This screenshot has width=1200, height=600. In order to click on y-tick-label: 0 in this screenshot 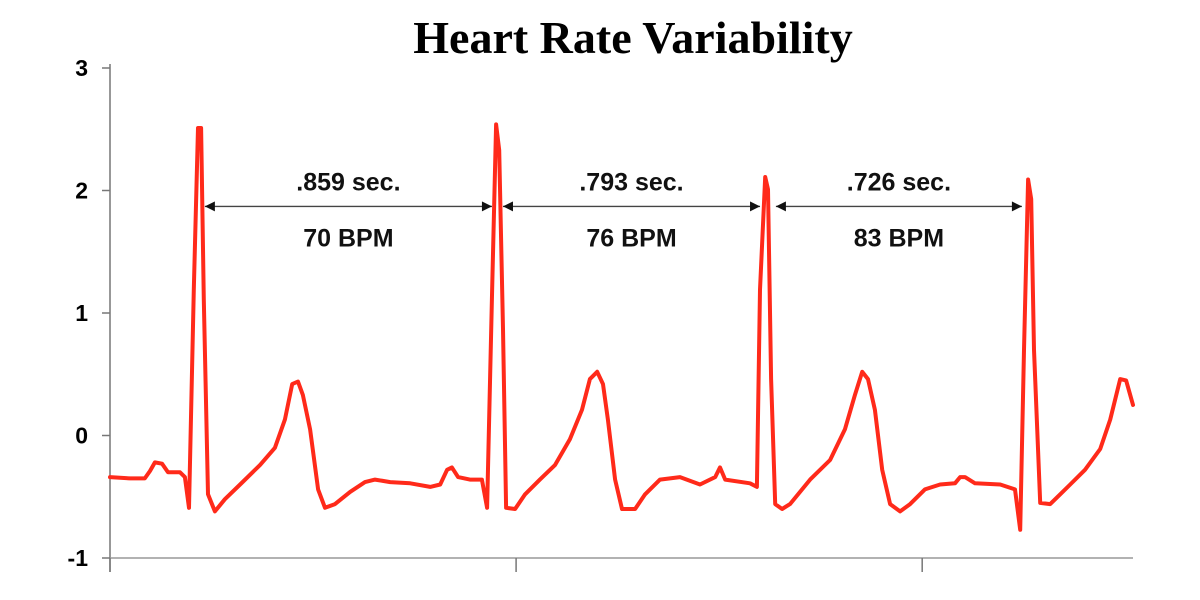, I will do `click(81, 436)`.